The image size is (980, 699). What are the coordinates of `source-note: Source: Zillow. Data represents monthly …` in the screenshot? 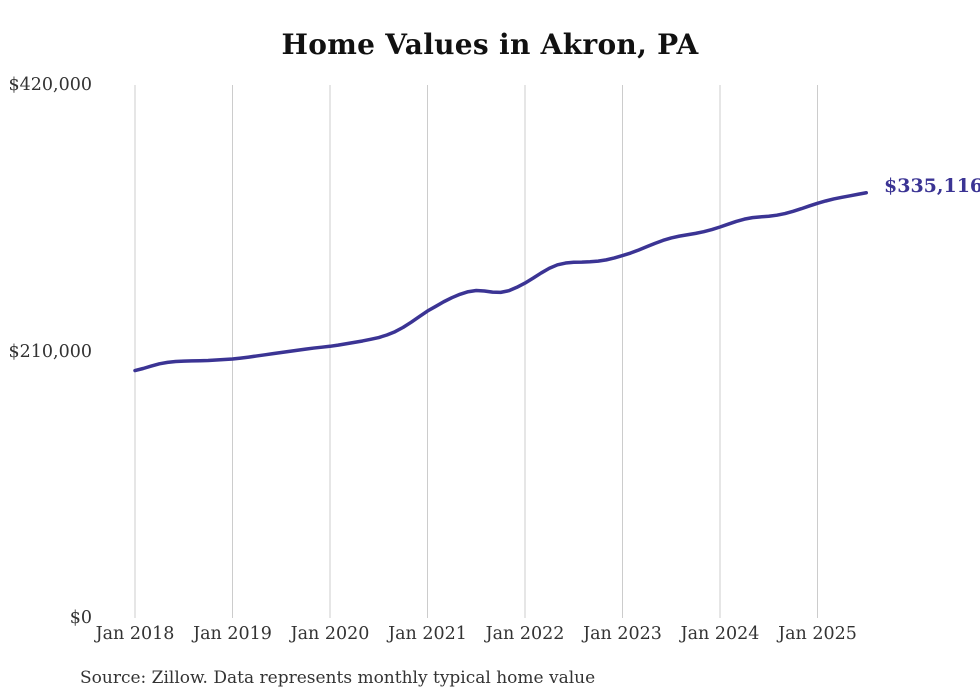 It's located at (338, 678).